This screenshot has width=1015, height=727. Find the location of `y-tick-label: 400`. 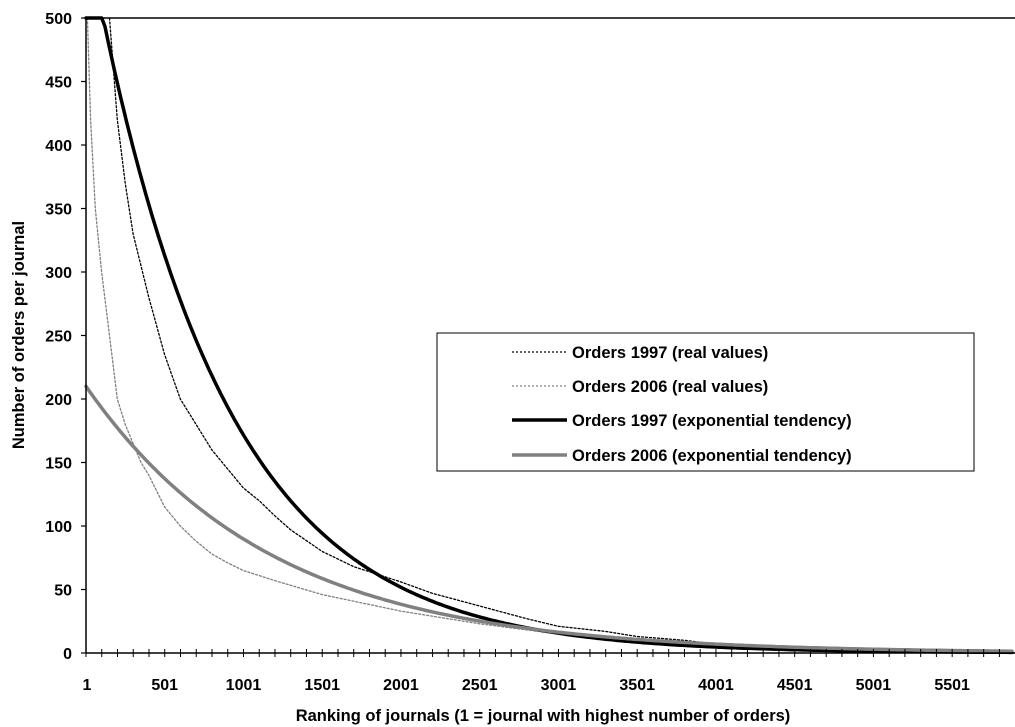

y-tick-label: 400 is located at coordinates (58, 146).